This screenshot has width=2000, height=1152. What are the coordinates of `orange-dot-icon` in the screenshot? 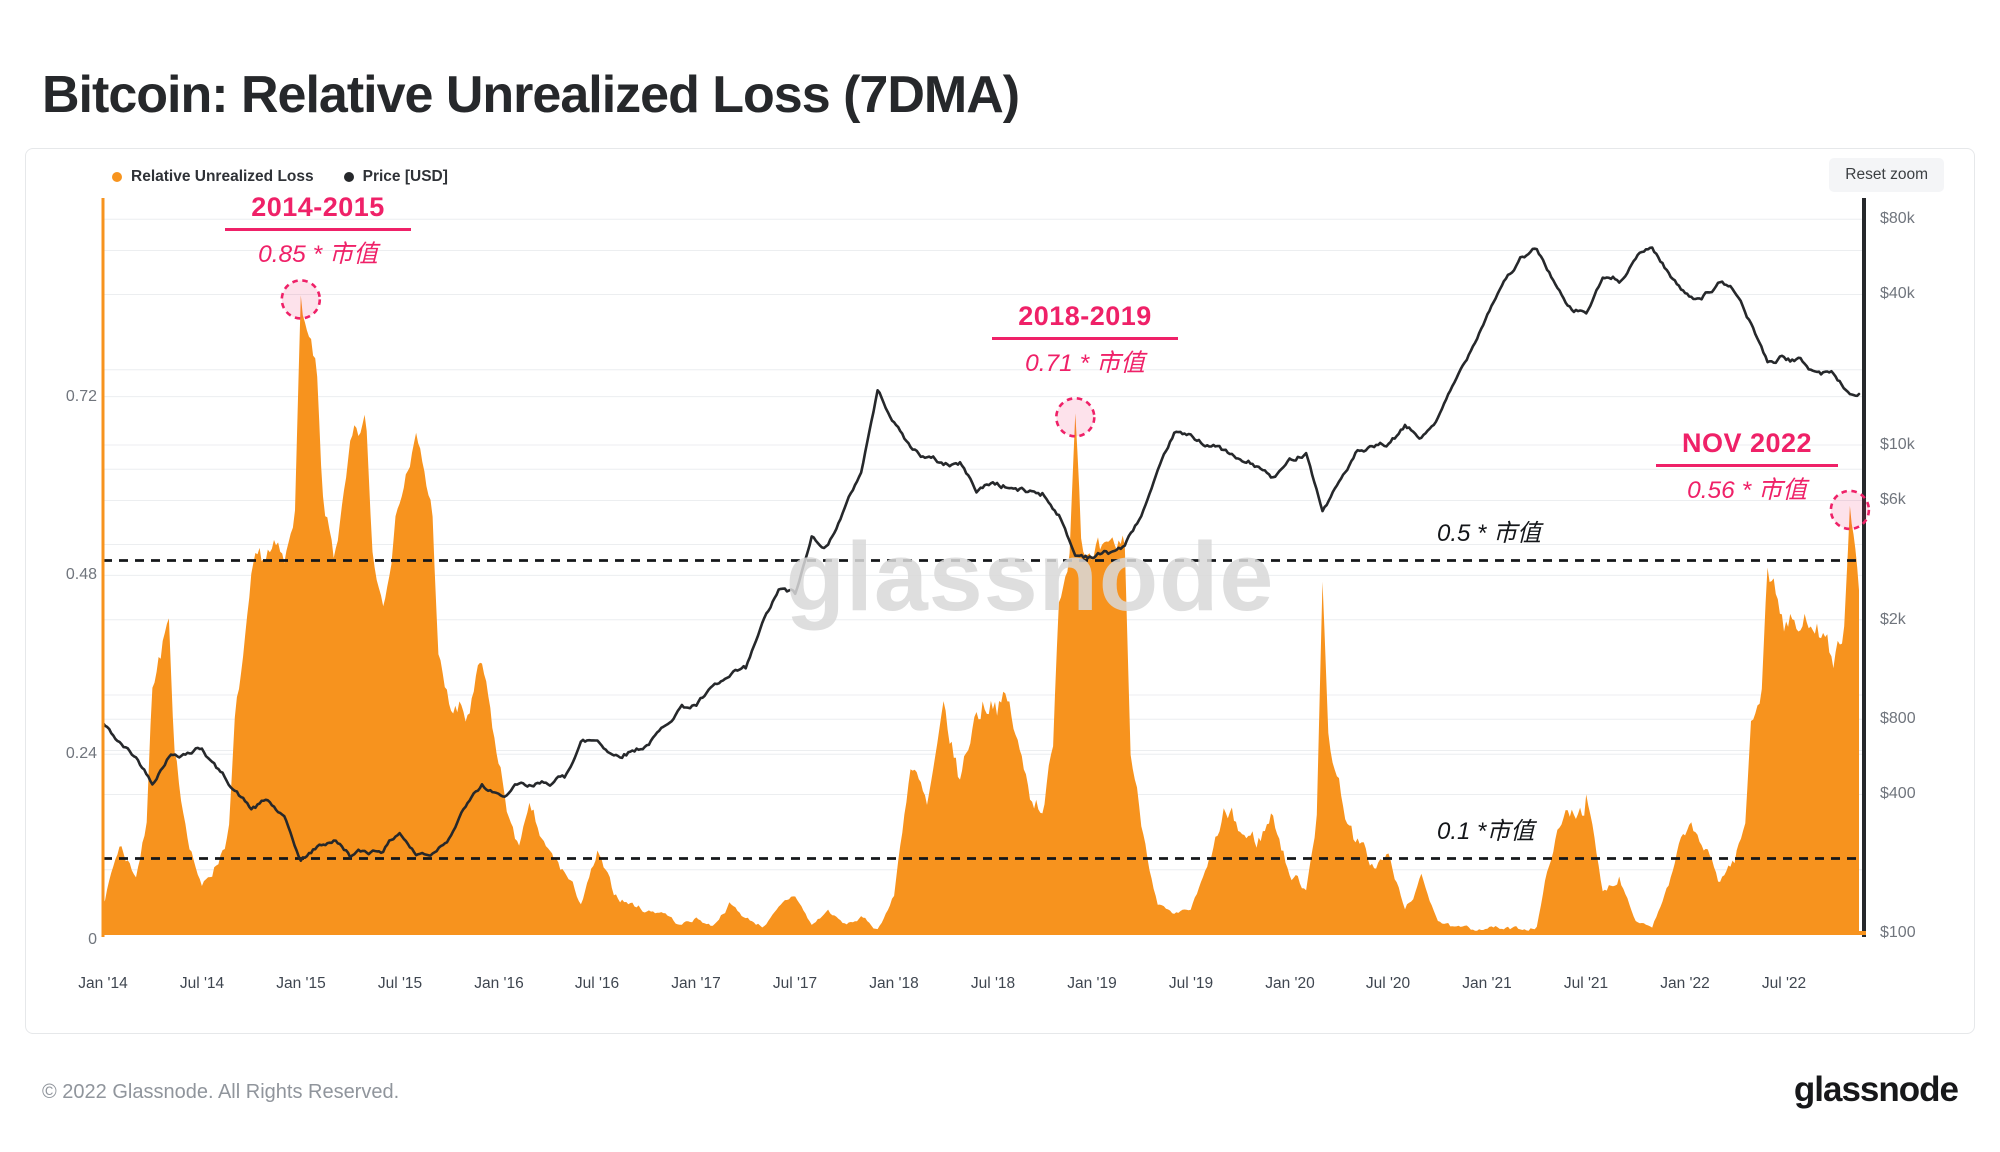 It's located at (117, 177).